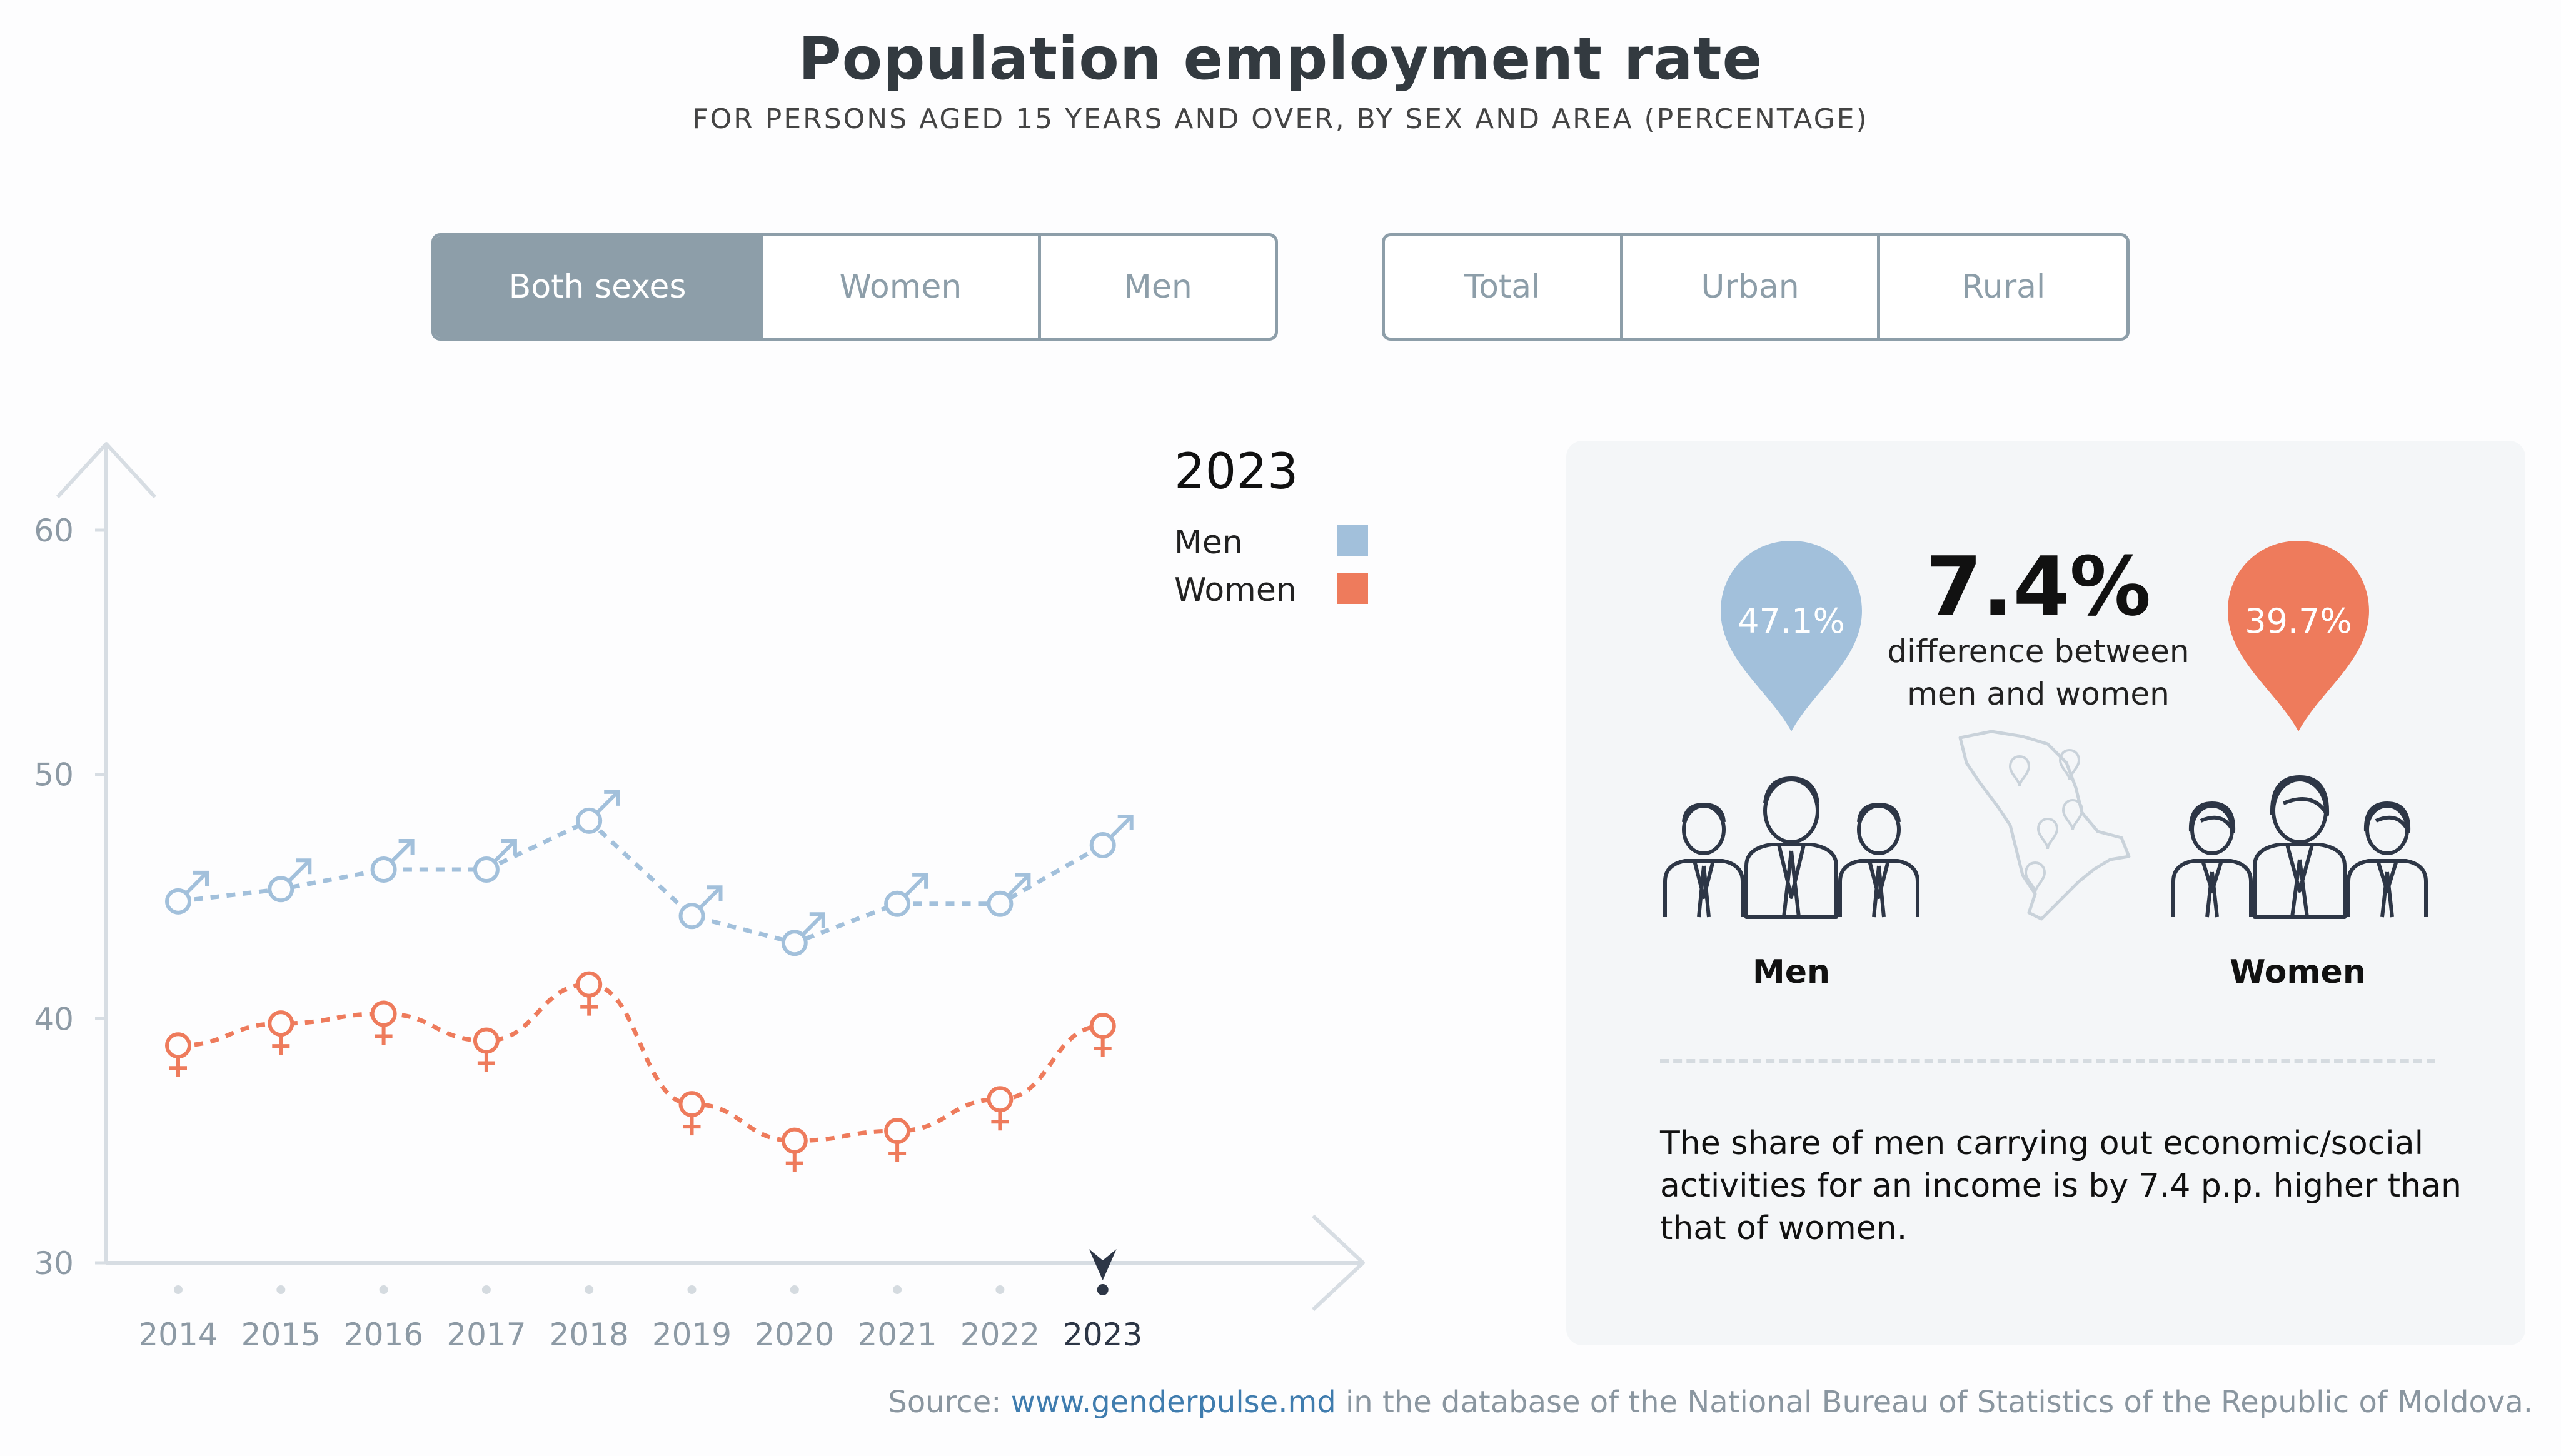 The height and width of the screenshot is (1456, 2561). What do you see at coordinates (640, 1062) in the screenshot?
I see `women-series-line` at bounding box center [640, 1062].